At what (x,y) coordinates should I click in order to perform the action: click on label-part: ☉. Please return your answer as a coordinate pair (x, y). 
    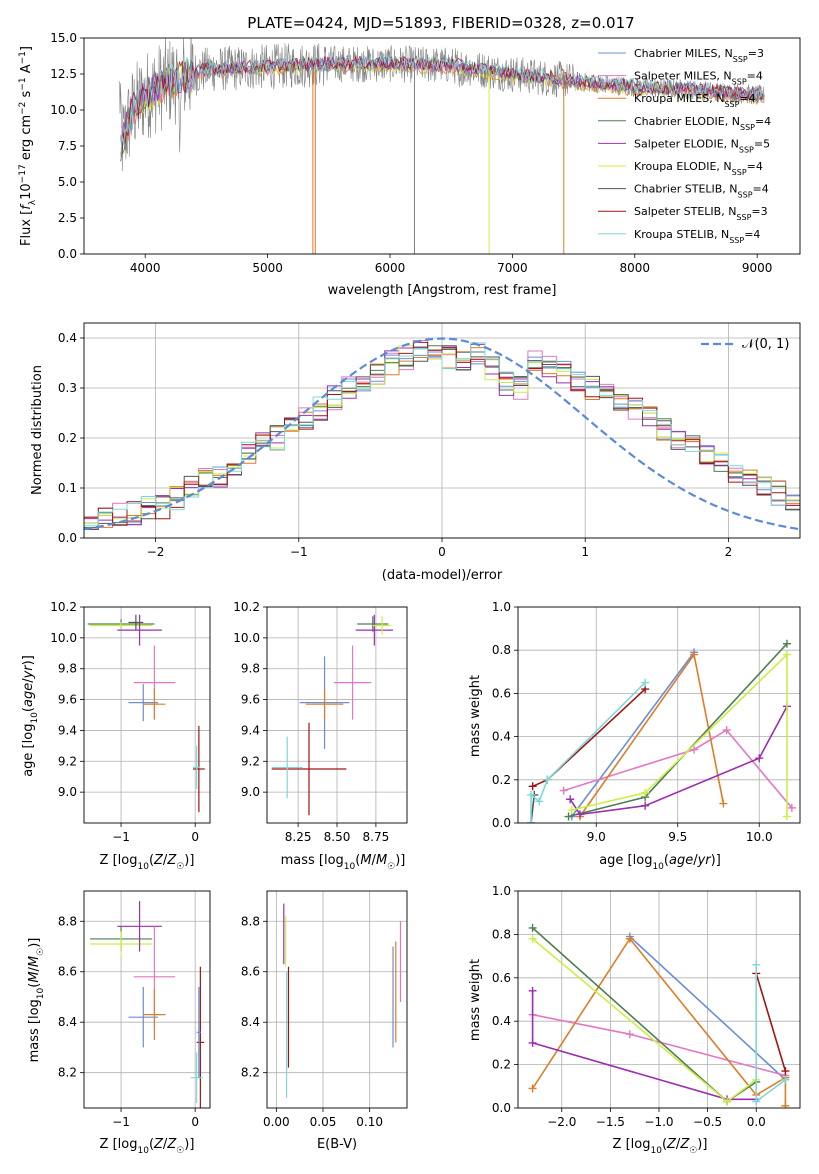
    Looking at the image, I should click on (41, 952).